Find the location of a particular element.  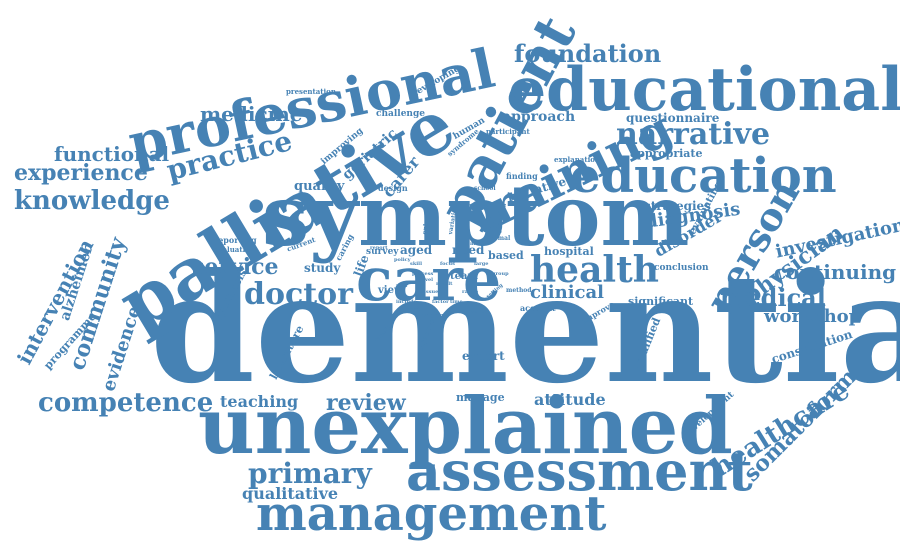

word: doctor is located at coordinates (298, 294).